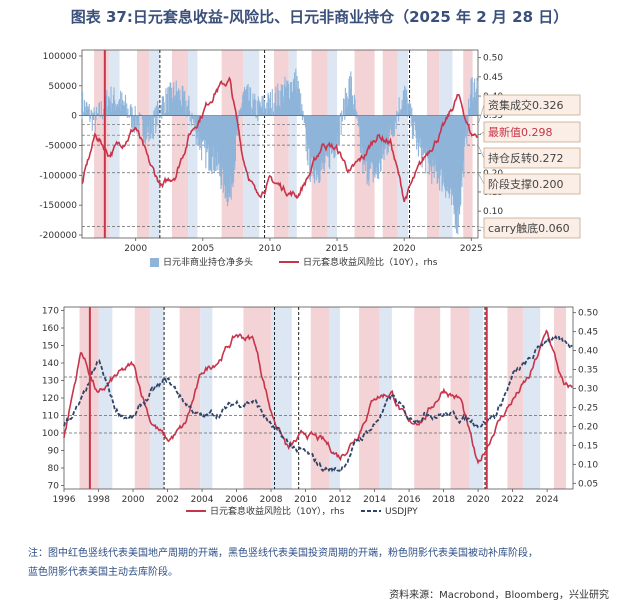  Describe the element at coordinates (588, 352) in the screenshot. I see `p2-ytick-right-label-2: 0.40` at that location.